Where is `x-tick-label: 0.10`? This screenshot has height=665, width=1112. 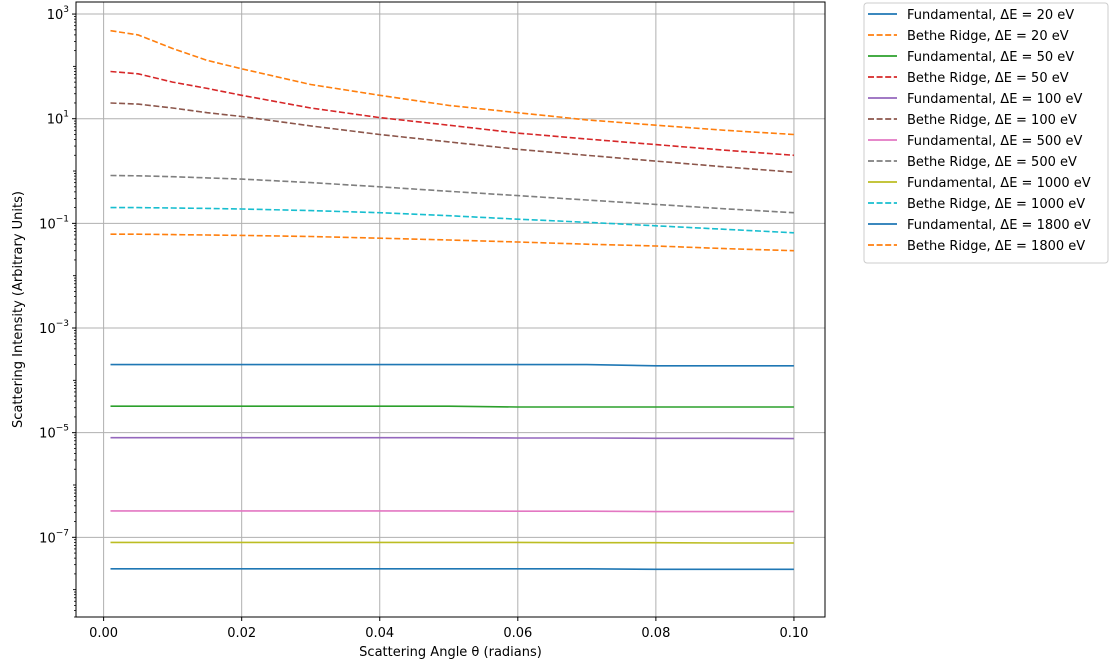
x-tick-label: 0.10 is located at coordinates (793, 633).